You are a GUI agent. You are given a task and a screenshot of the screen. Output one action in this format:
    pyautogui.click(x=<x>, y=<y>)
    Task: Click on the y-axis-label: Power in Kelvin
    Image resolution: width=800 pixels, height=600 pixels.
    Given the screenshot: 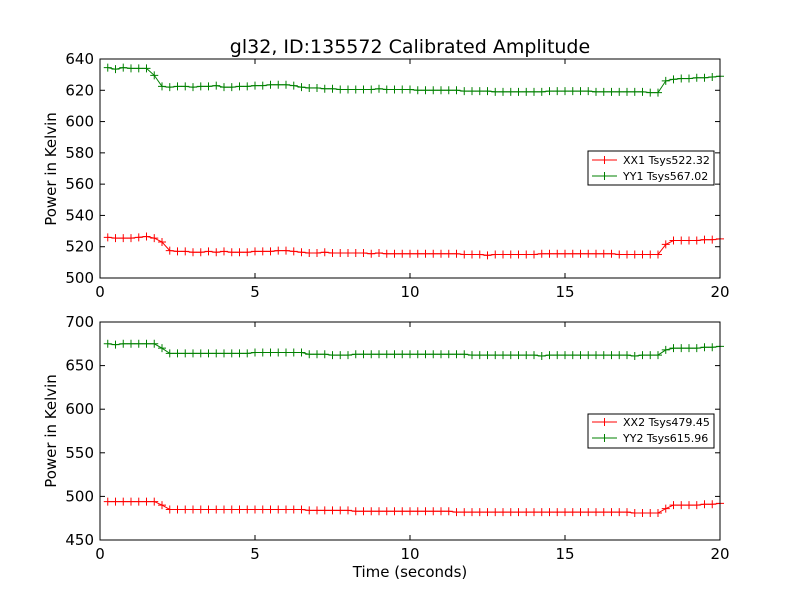 What is the action you would take?
    pyautogui.click(x=51, y=169)
    